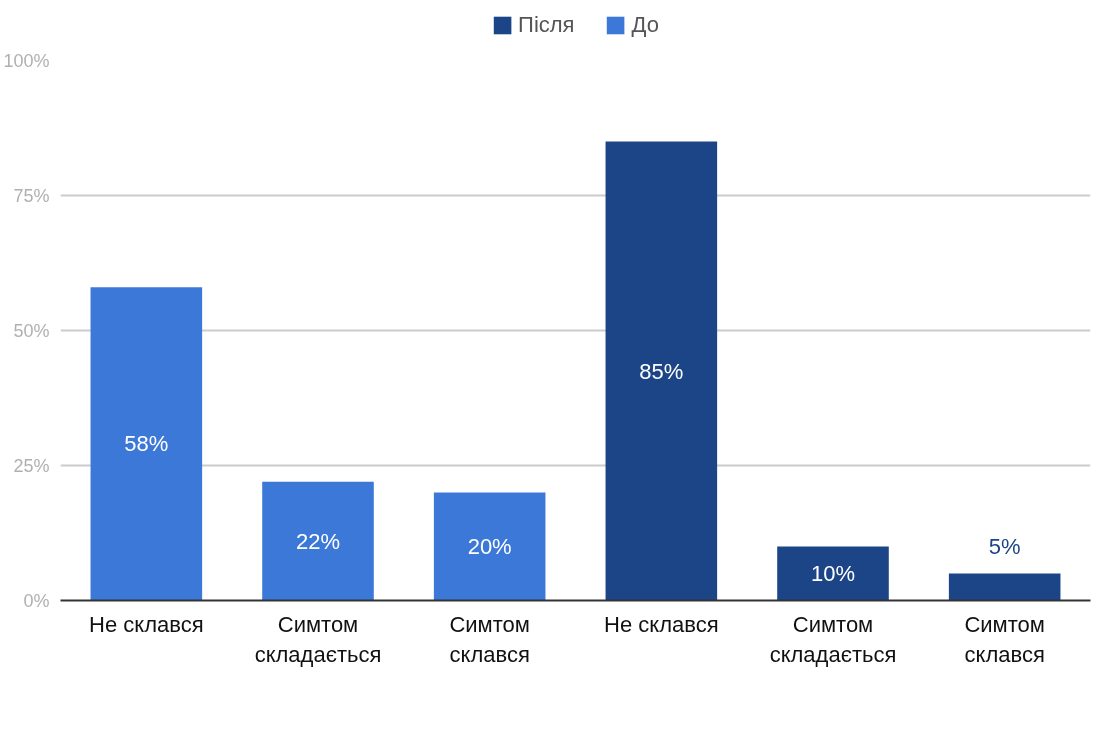  I want to click on y-tick-label: 0%, so click(36, 600).